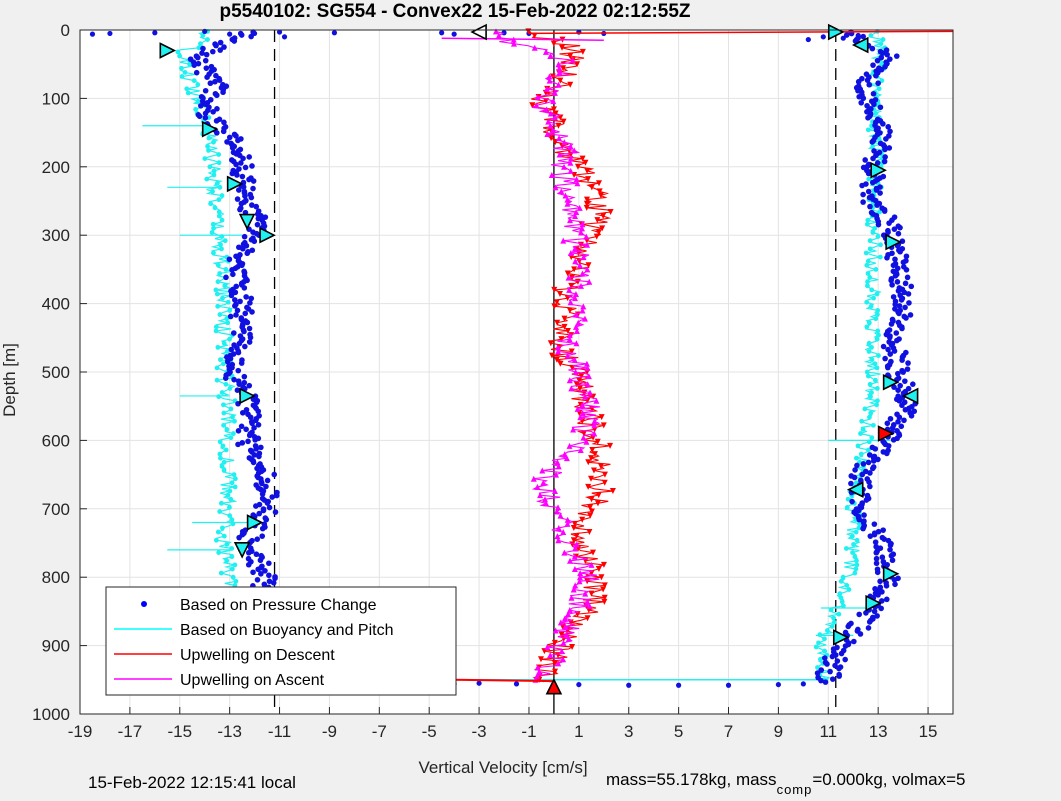  I want to click on legend-label: Upwelling on Descent, so click(257, 655).